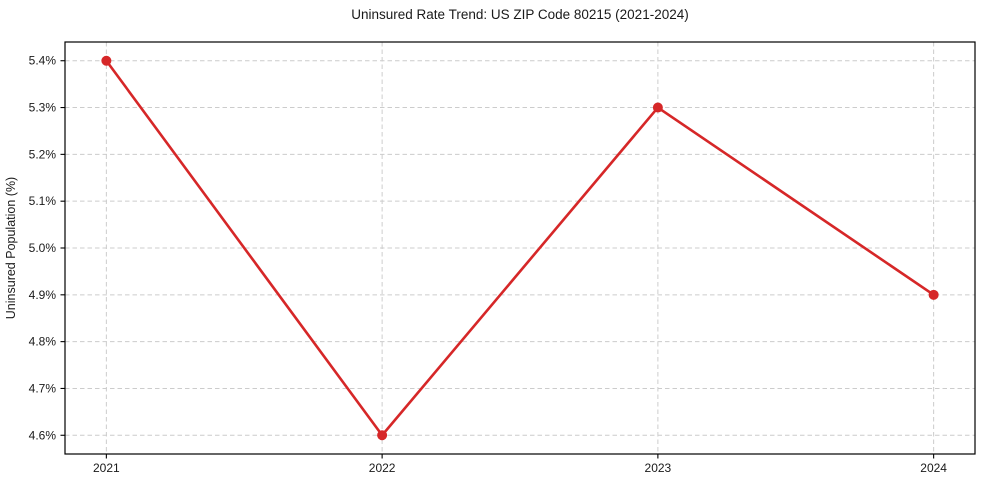 Image resolution: width=989 pixels, height=490 pixels. What do you see at coordinates (11, 248) in the screenshot?
I see `y-axis-label: Uninsured Population (%)` at bounding box center [11, 248].